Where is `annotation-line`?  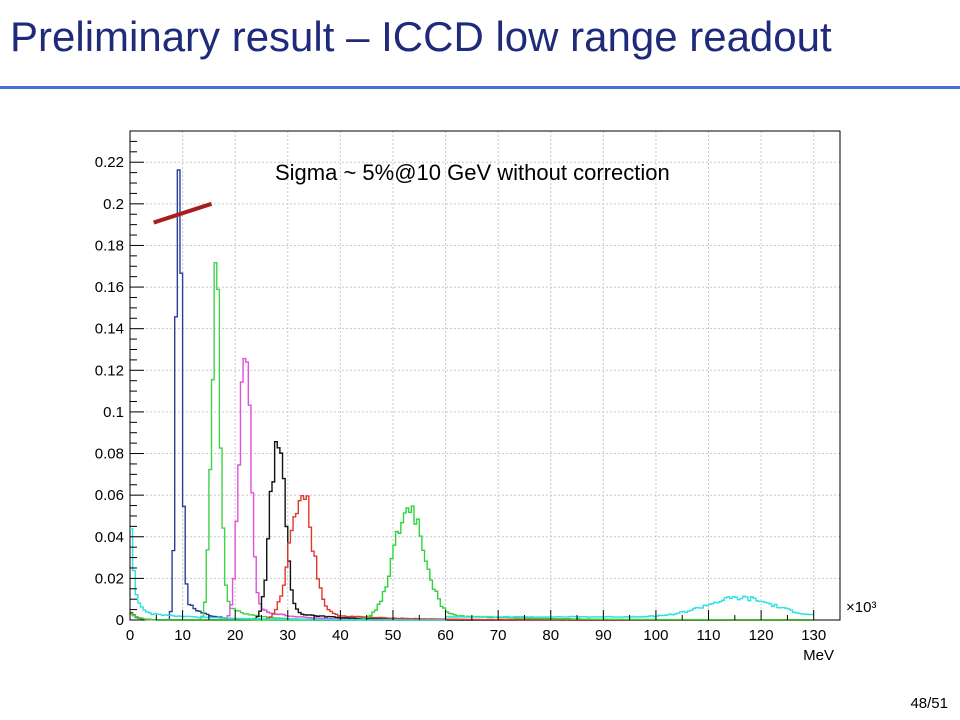
annotation-line is located at coordinates (183, 213).